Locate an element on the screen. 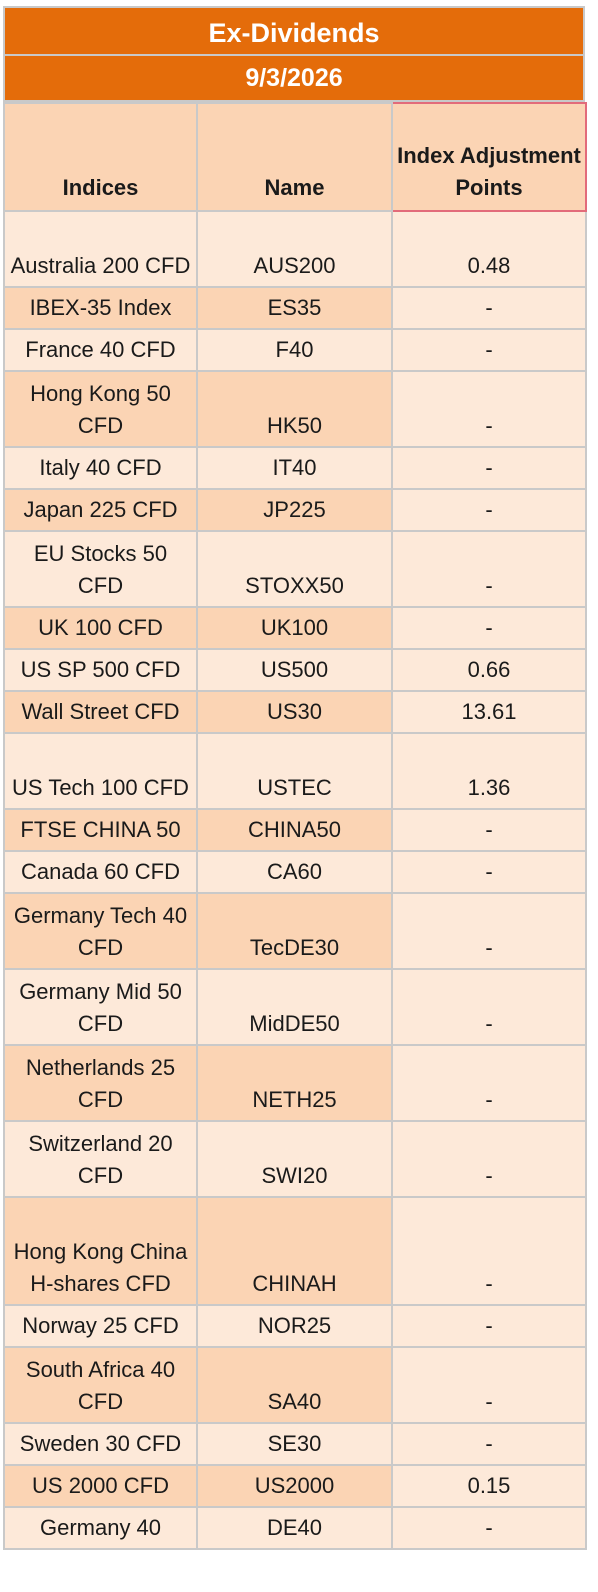 The width and height of the screenshot is (598, 1592). cell-name: HK50 is located at coordinates (294, 409).